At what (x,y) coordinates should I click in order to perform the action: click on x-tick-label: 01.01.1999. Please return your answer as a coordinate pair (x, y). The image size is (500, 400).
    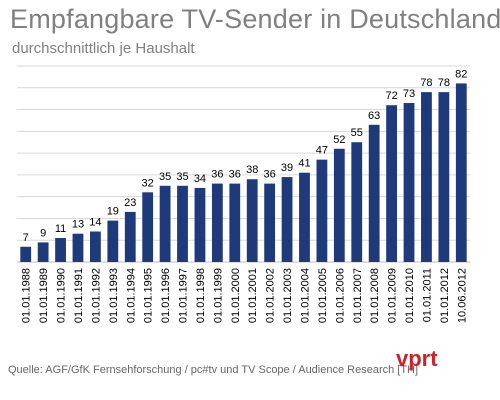
    Looking at the image, I should click on (218, 295).